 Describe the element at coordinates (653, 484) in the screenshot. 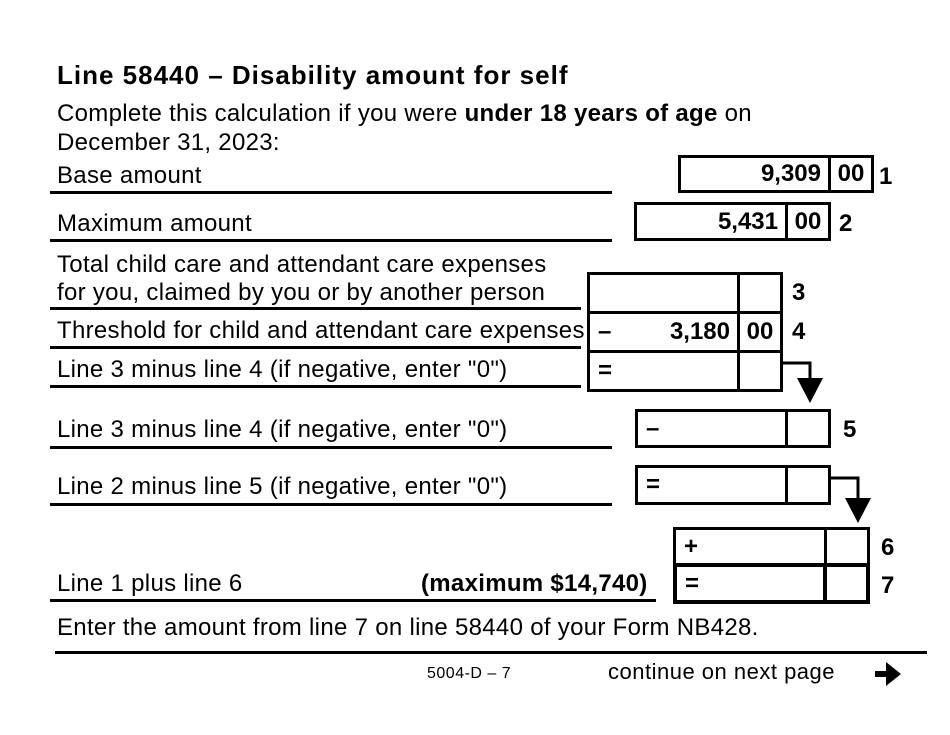

I see `row6calc-equals-operator: =` at that location.